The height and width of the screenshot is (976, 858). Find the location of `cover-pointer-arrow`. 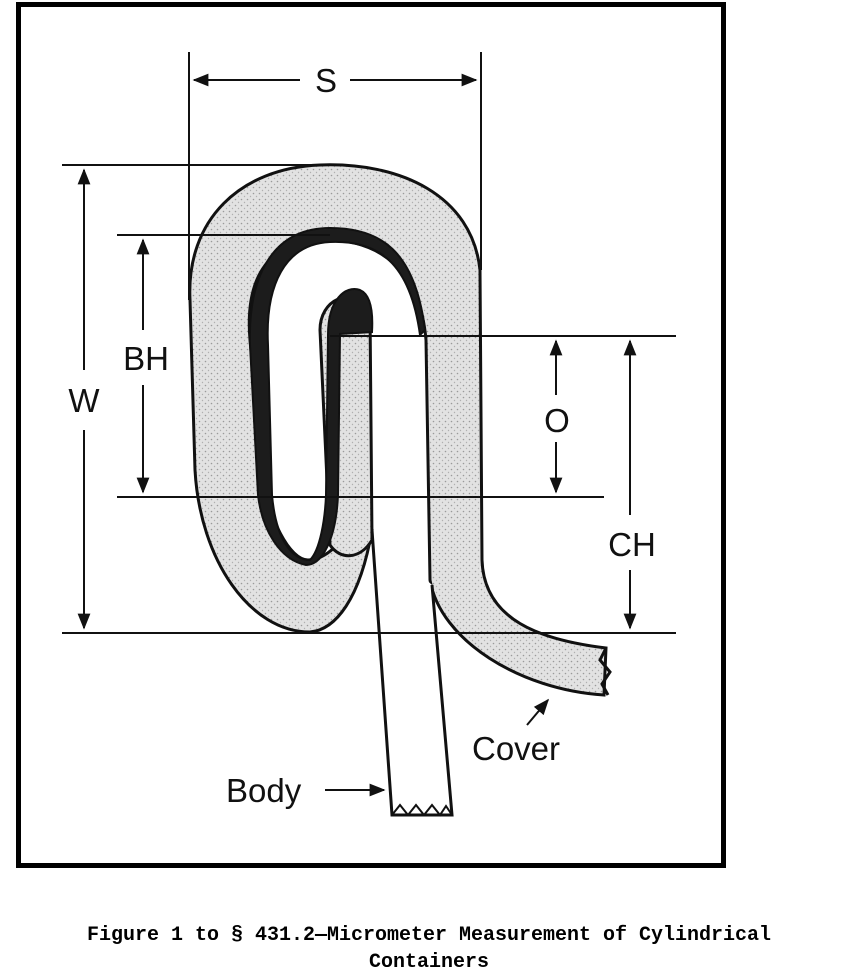

cover-pointer-arrow is located at coordinates (538, 712).